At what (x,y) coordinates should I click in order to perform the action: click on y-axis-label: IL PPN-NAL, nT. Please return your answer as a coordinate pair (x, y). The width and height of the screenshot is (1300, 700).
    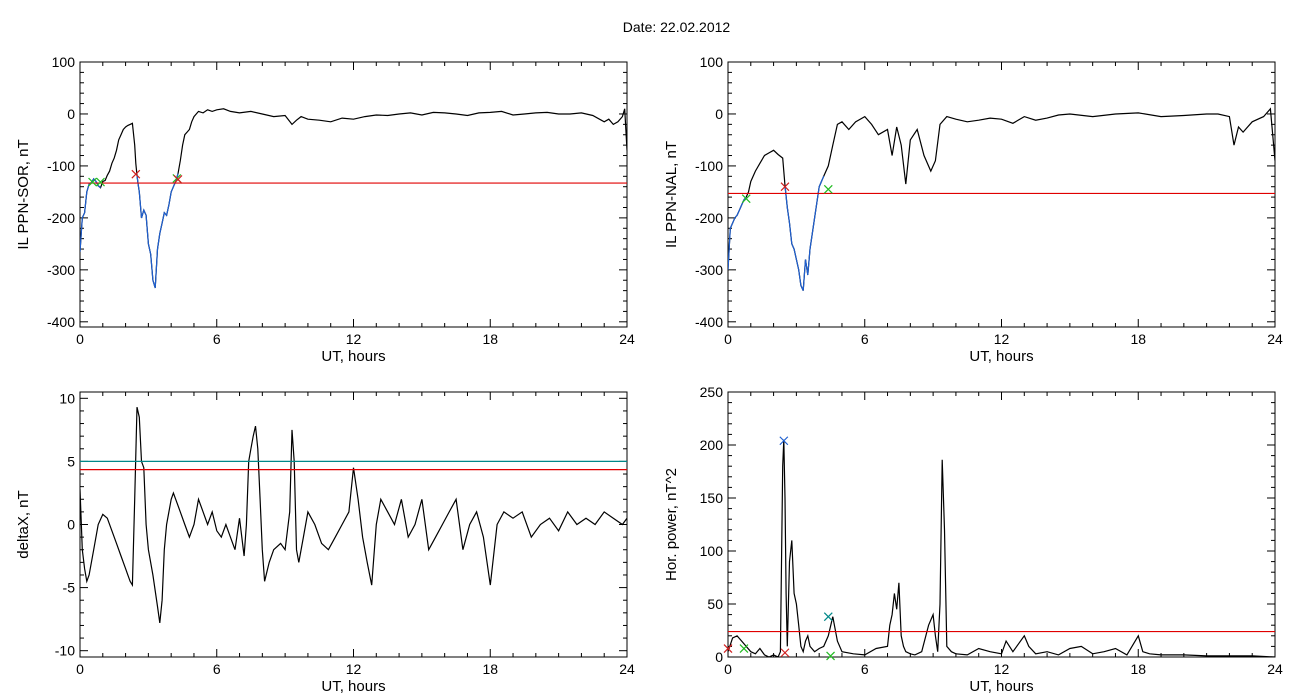
    Looking at the image, I should click on (671, 194).